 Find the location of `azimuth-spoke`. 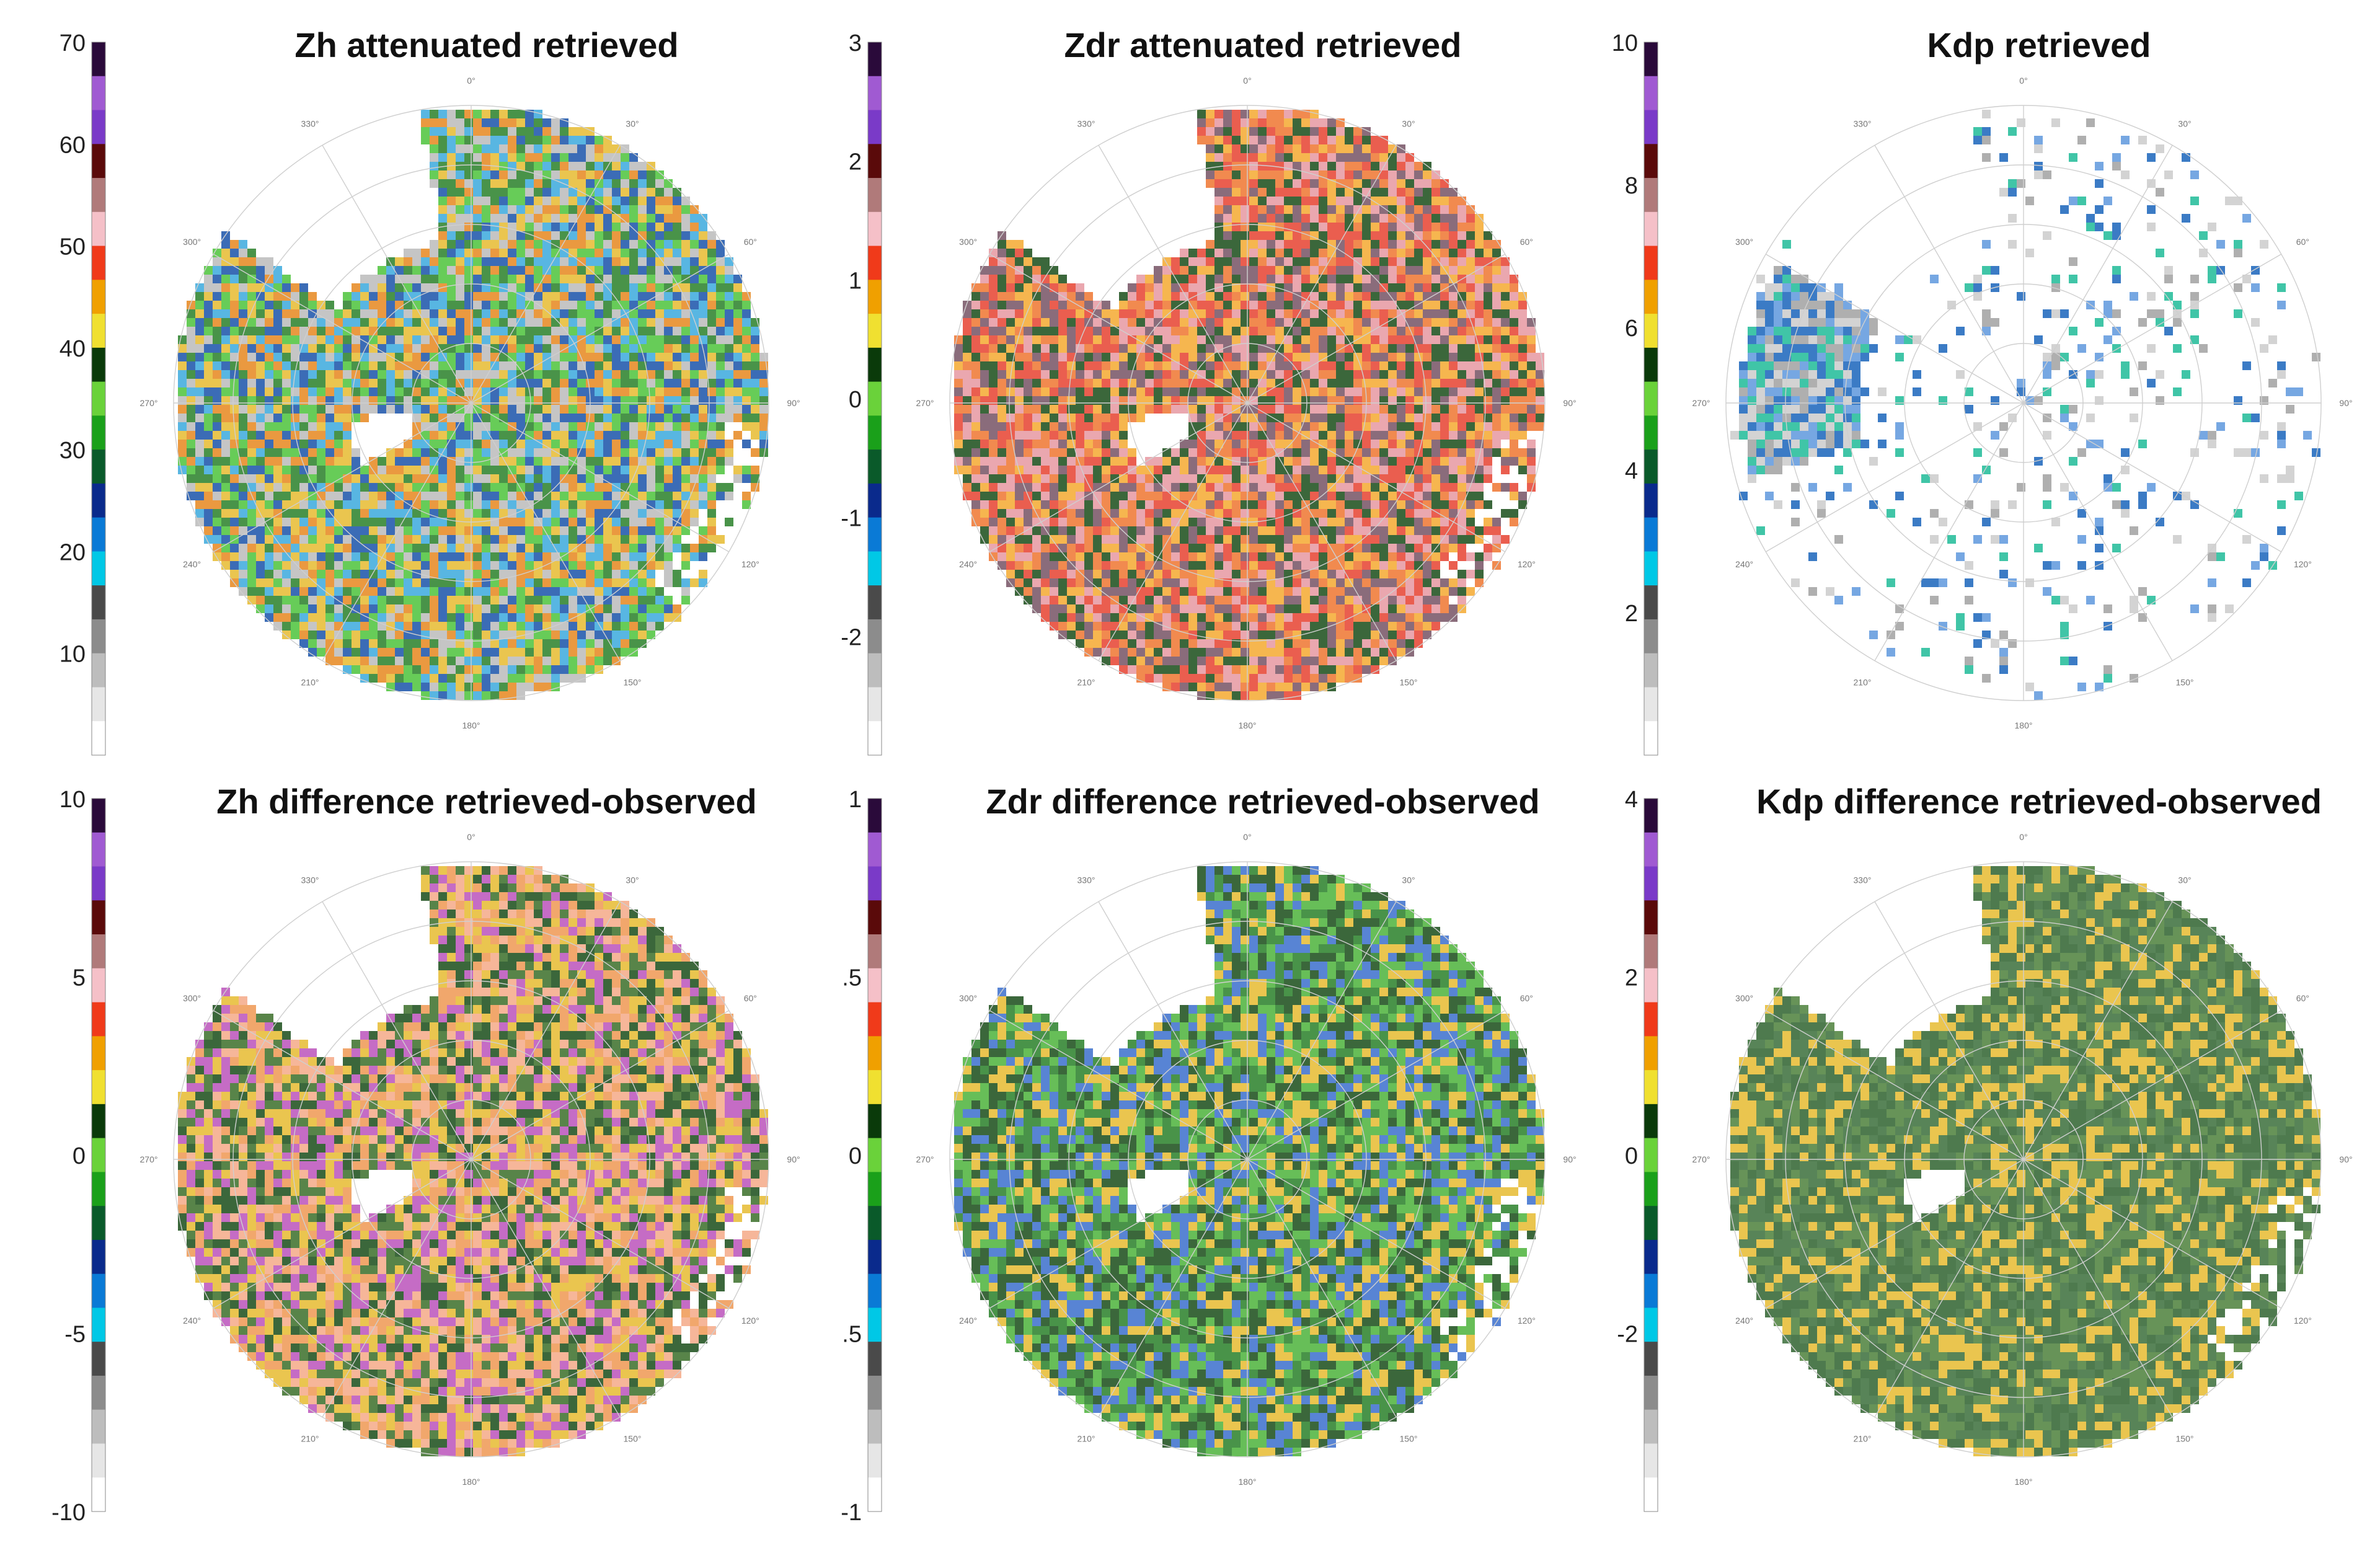

azimuth-spoke is located at coordinates (600, 477).